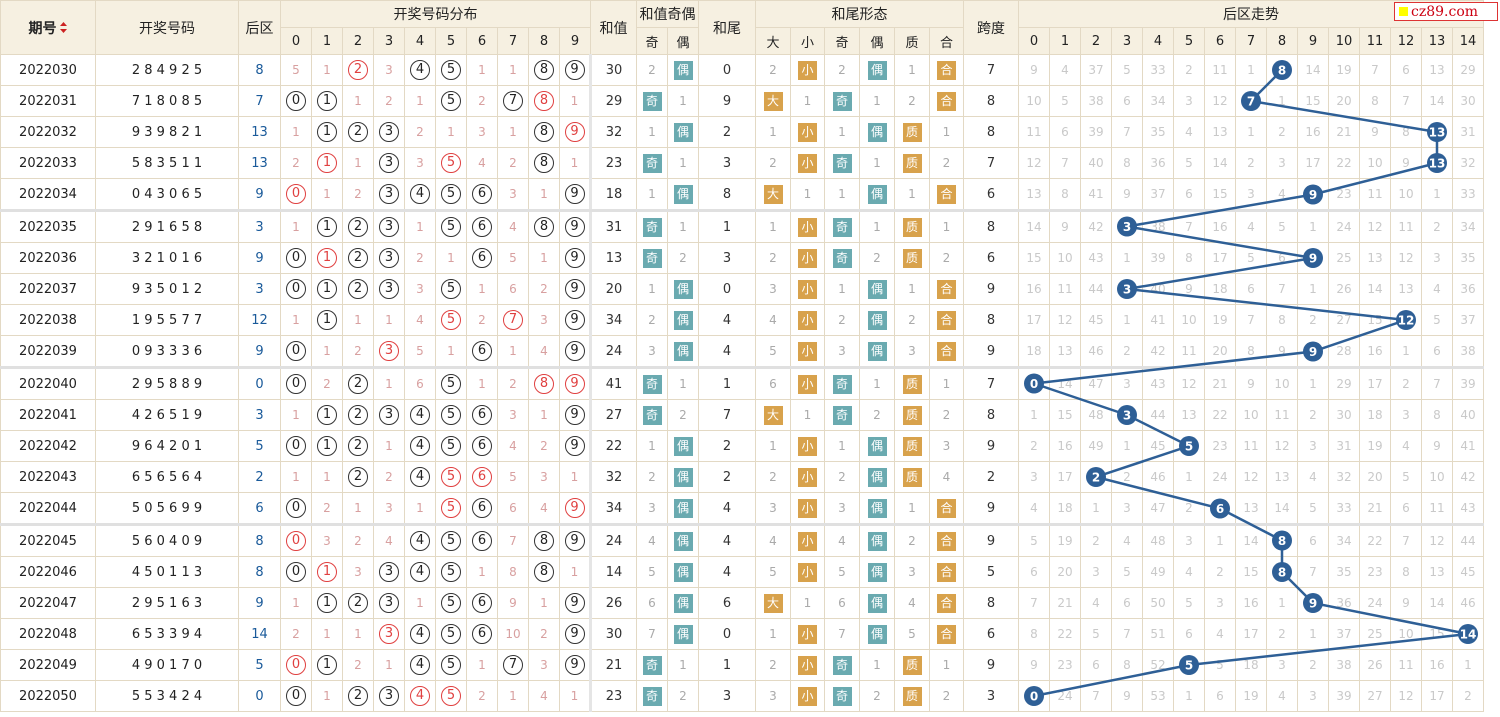 The width and height of the screenshot is (1500, 717). What do you see at coordinates (1282, 41) in the screenshot?
I see `trend-col-8: 8` at bounding box center [1282, 41].